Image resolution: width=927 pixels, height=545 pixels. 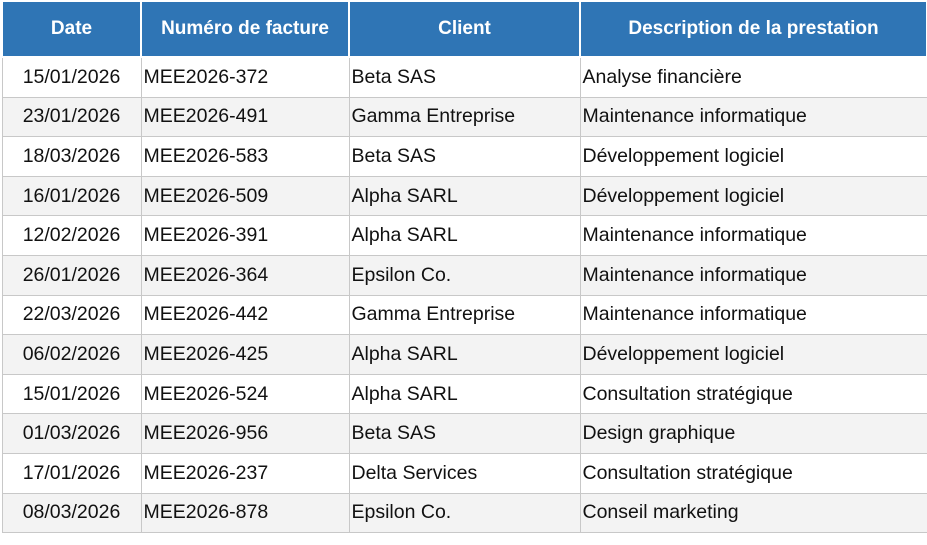 I want to click on table-cell: MEE2026-583, so click(x=245, y=156).